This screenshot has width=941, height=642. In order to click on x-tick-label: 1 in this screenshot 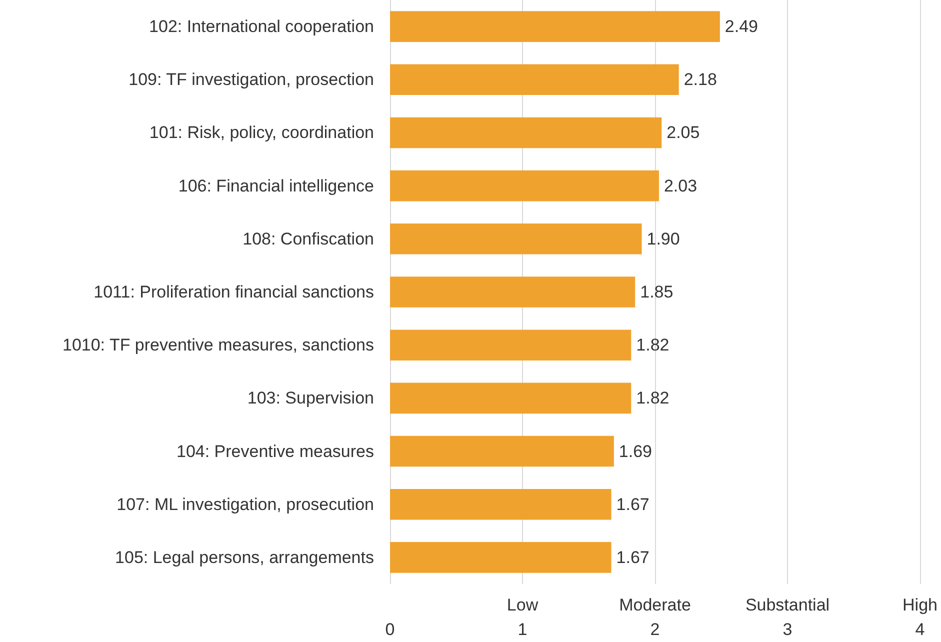, I will do `click(523, 629)`.